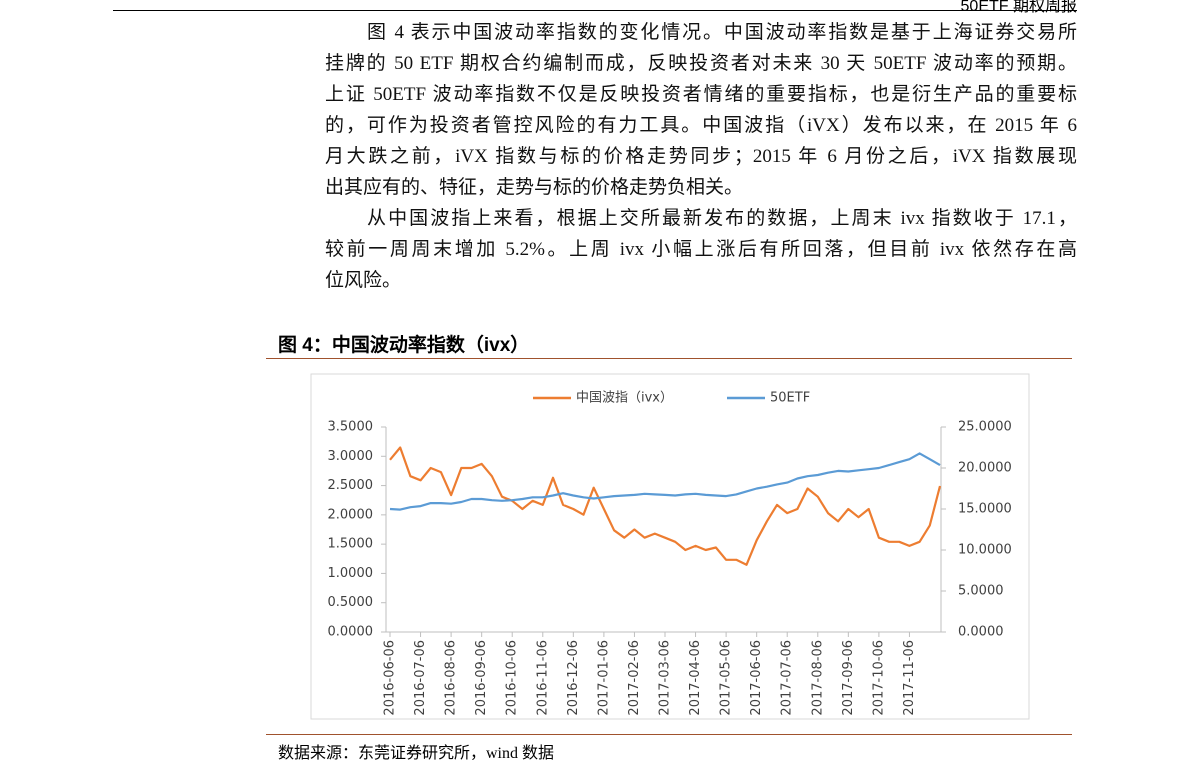 This screenshot has height=781, width=1191. Describe the element at coordinates (363, 280) in the screenshot. I see `text-line: 位风险。` at that location.